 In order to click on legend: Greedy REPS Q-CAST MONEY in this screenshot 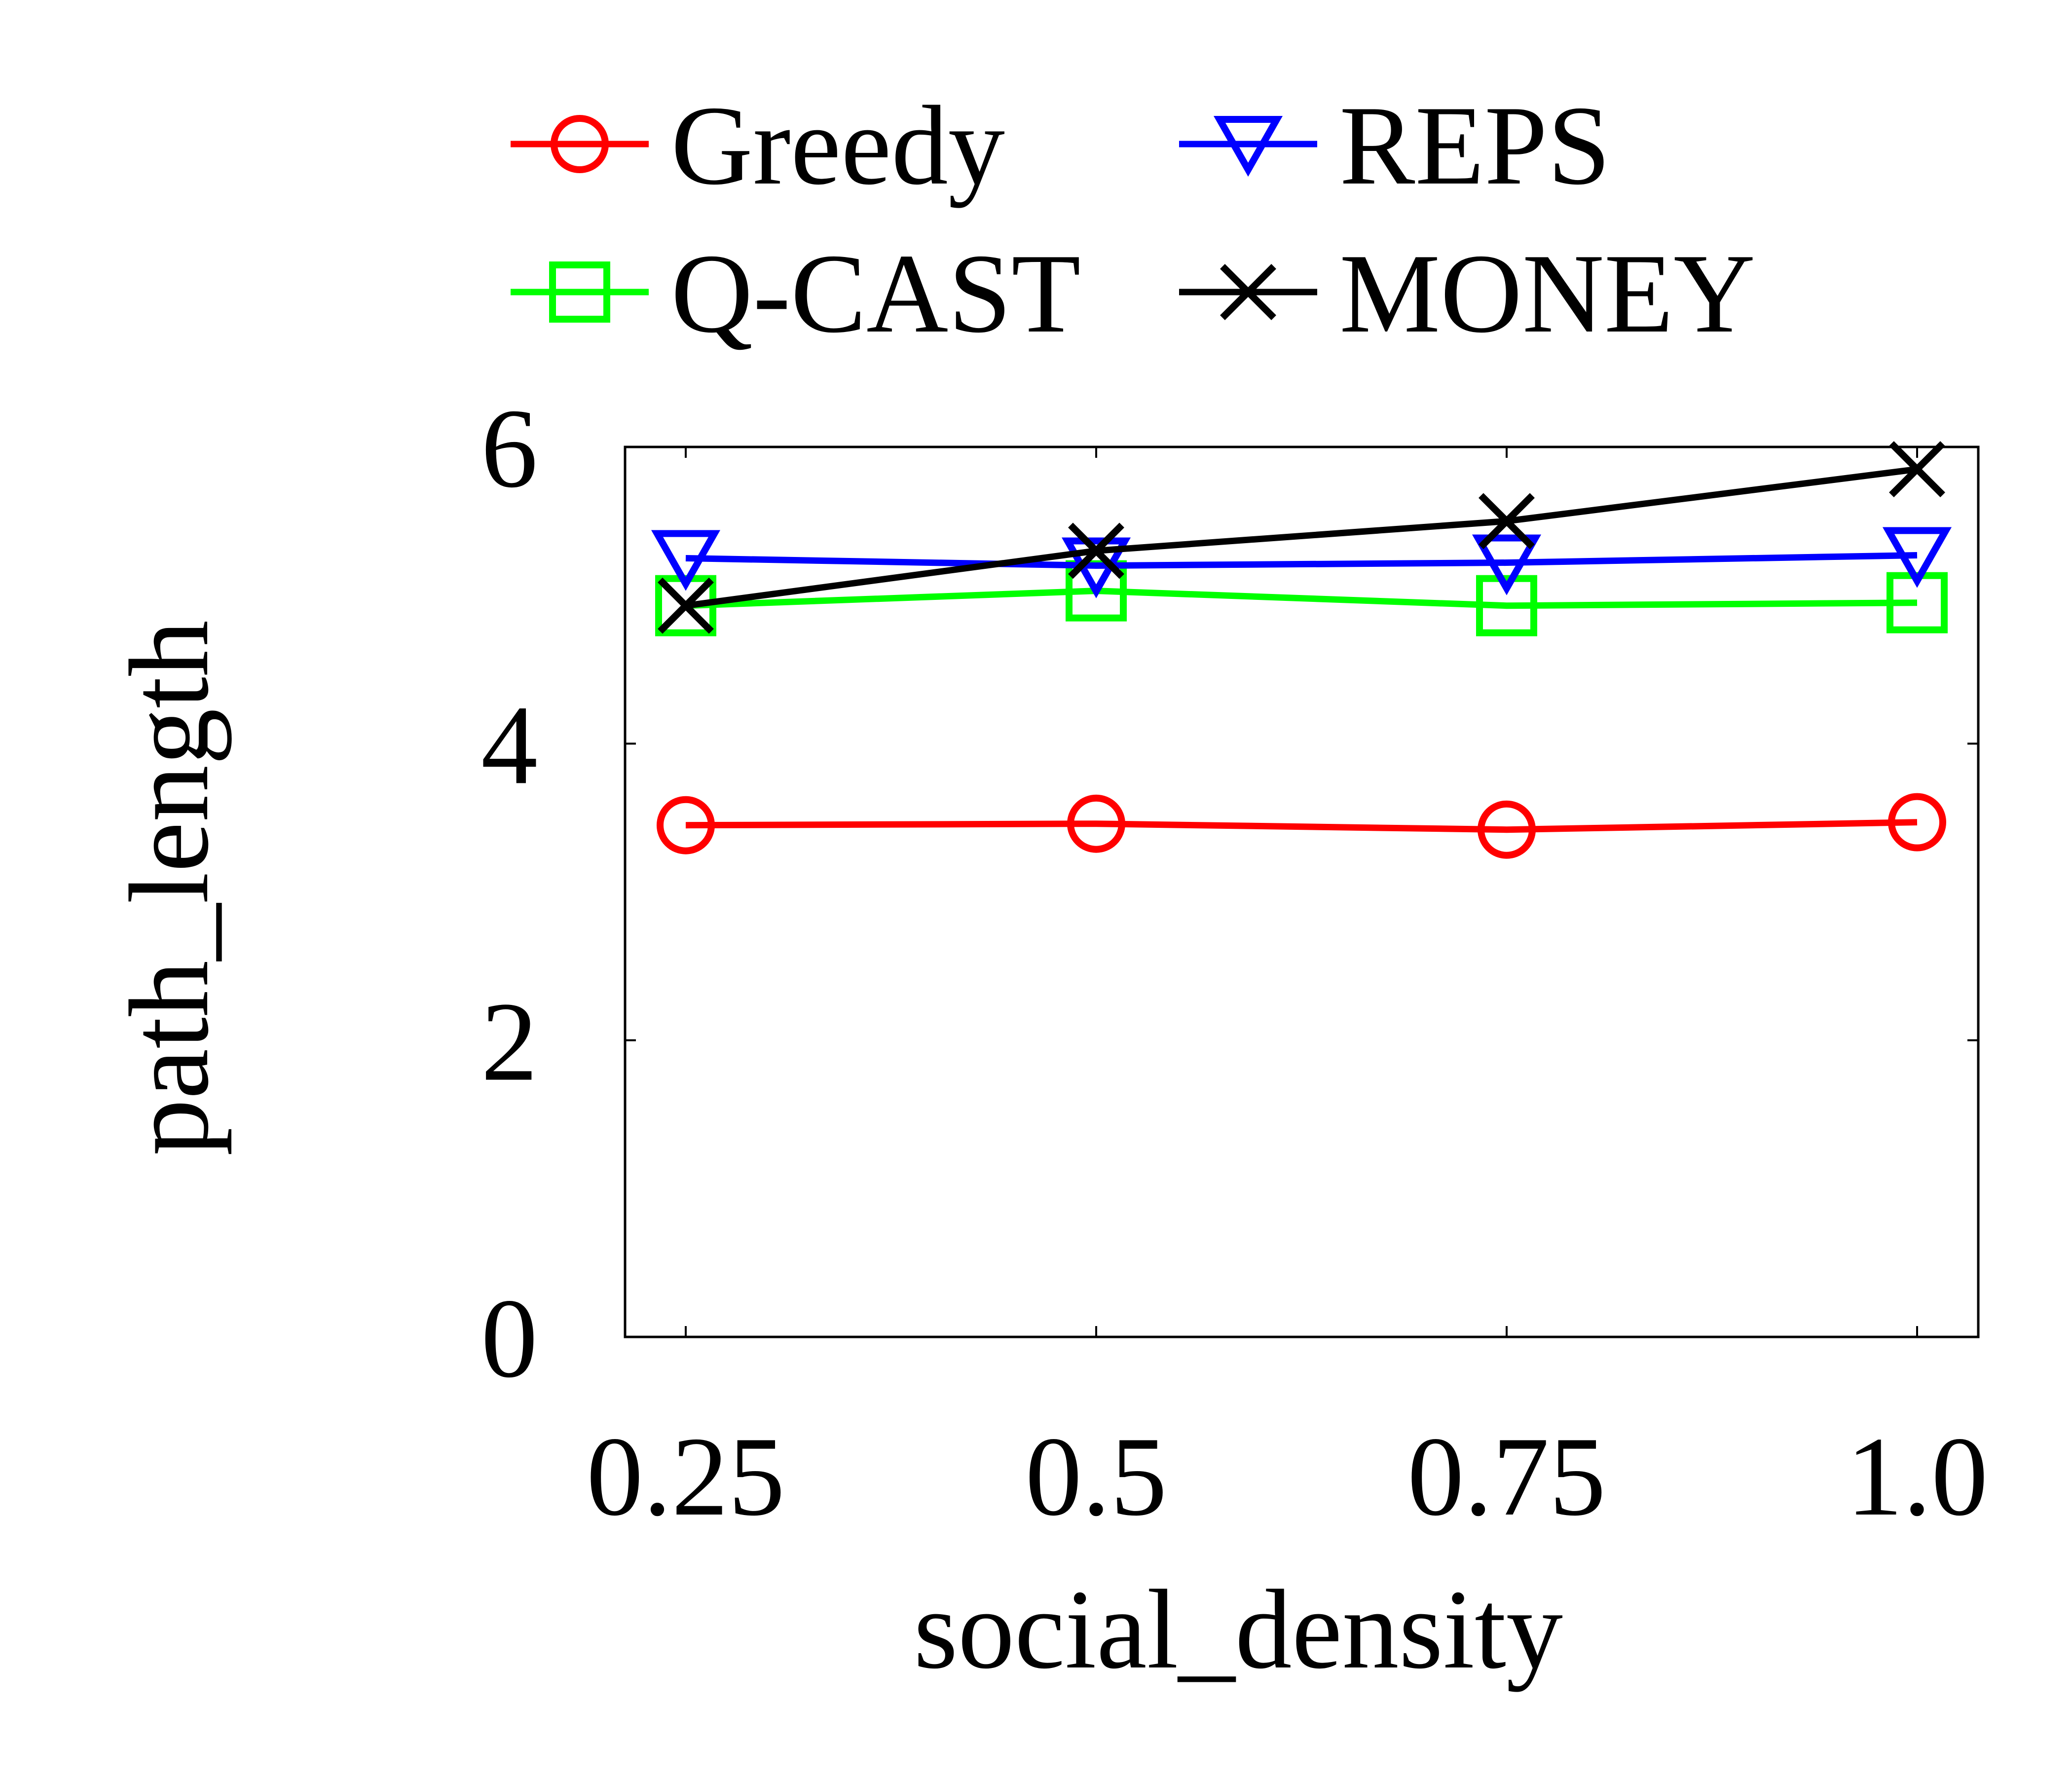, I will do `click(1133, 219)`.